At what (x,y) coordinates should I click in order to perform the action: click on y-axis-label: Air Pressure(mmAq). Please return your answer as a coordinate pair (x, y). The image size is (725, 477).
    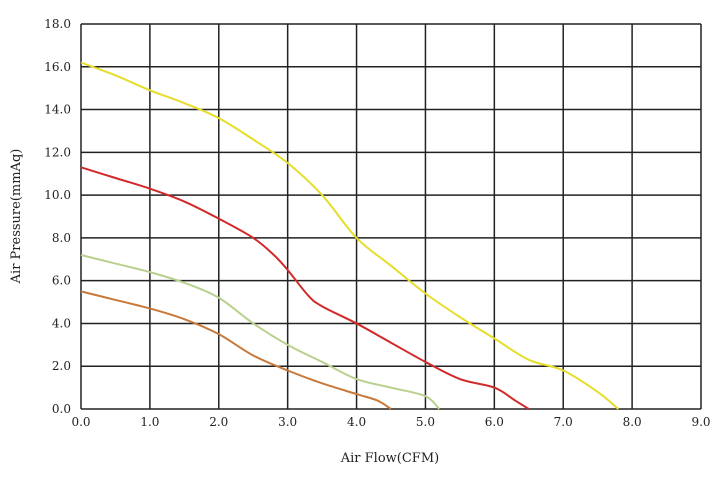
    Looking at the image, I should click on (16, 217).